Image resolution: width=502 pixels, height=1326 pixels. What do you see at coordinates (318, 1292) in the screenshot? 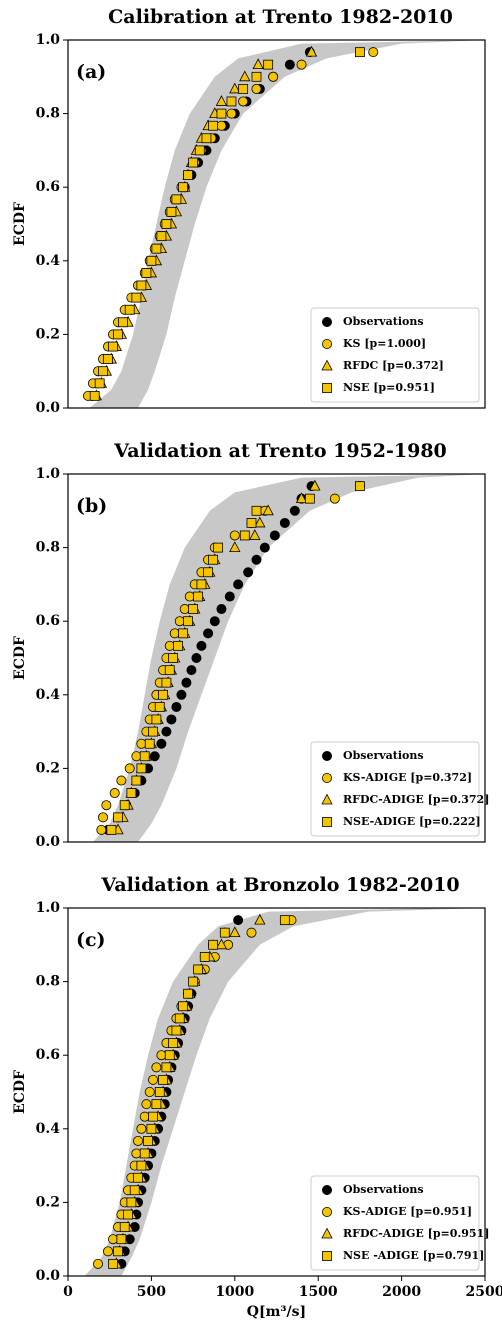
I see `x-tick-label: 1500` at bounding box center [318, 1292].